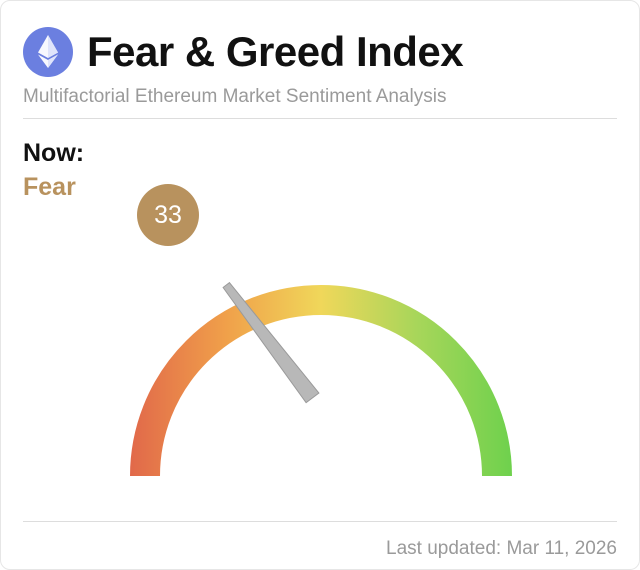 The width and height of the screenshot is (640, 570). I want to click on last-updated: Last updated: Mar 11, 2026, so click(501, 548).